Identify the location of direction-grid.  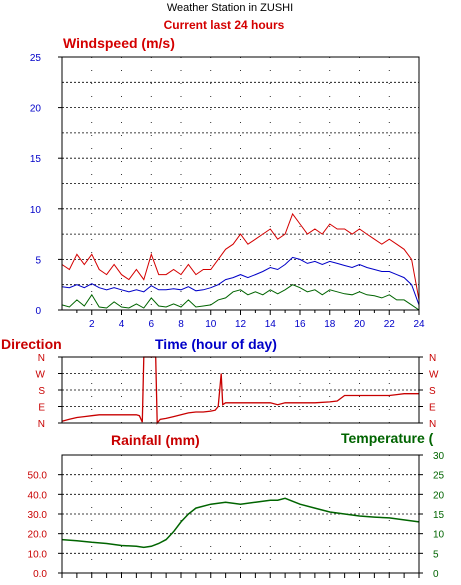
(240, 390).